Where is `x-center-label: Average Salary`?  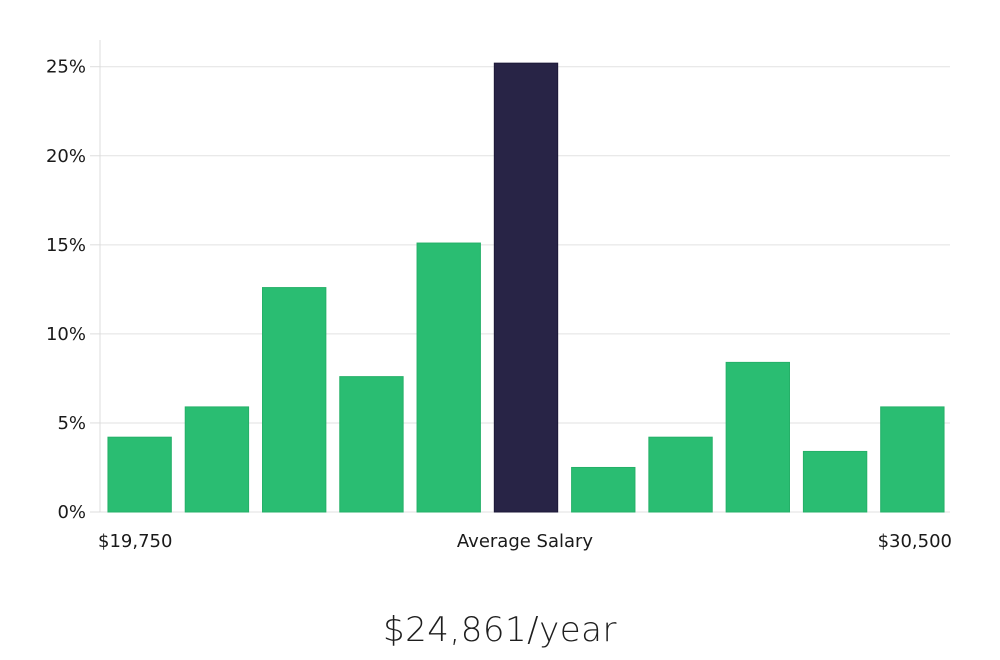
x-center-label: Average Salary is located at coordinates (525, 541).